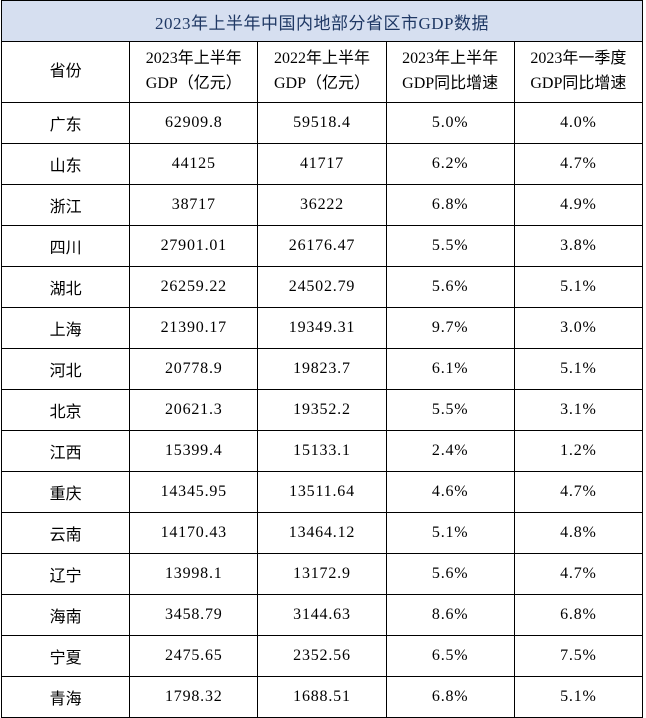  I want to click on table-row-hubei: 湖北 26259.22 24502.79 5.6% 5.1%, so click(322, 287).